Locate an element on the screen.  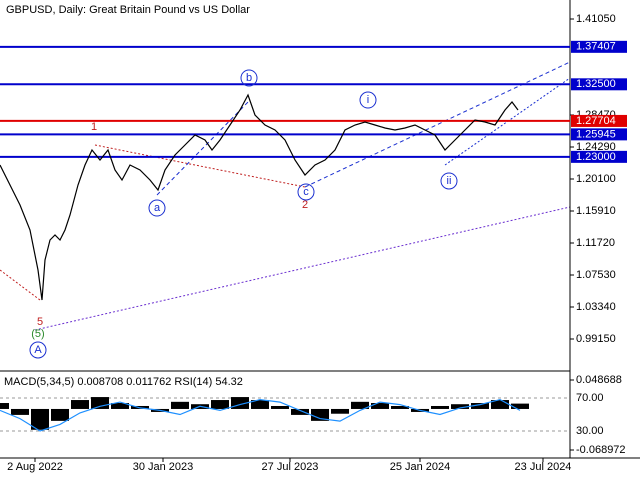
level-label: 1.23000 is located at coordinates (596, 157).